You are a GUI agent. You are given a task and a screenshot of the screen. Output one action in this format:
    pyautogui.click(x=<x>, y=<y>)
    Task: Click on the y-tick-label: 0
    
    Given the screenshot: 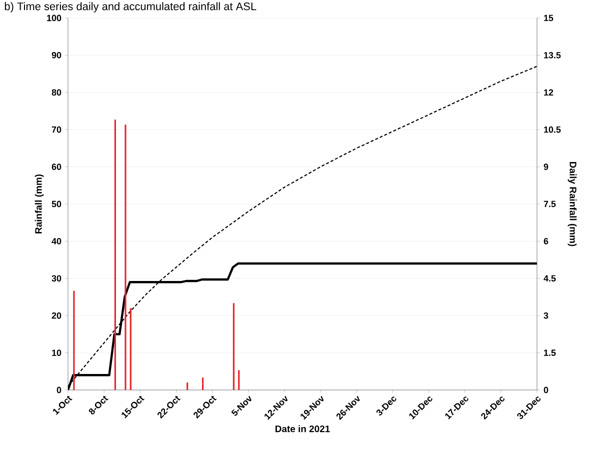 What is the action you would take?
    pyautogui.click(x=59, y=390)
    